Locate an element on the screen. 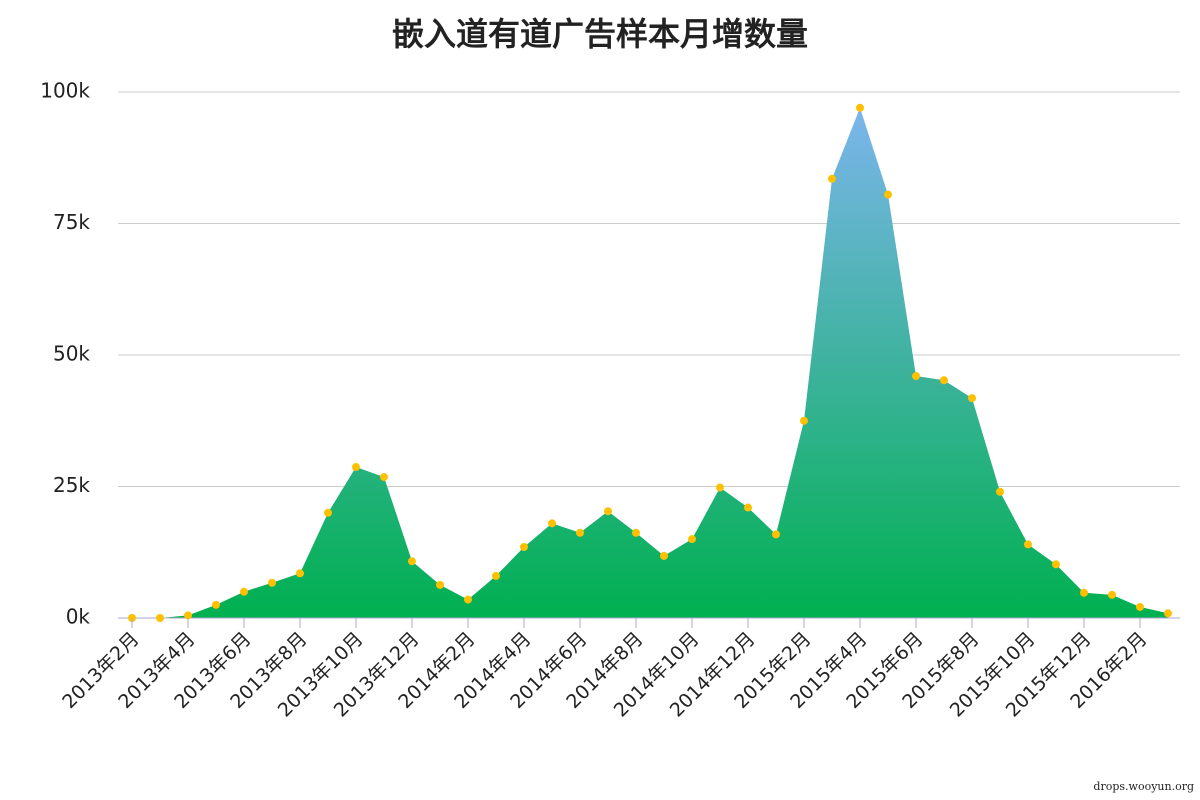  y-tick-label: 25k is located at coordinates (71, 485).